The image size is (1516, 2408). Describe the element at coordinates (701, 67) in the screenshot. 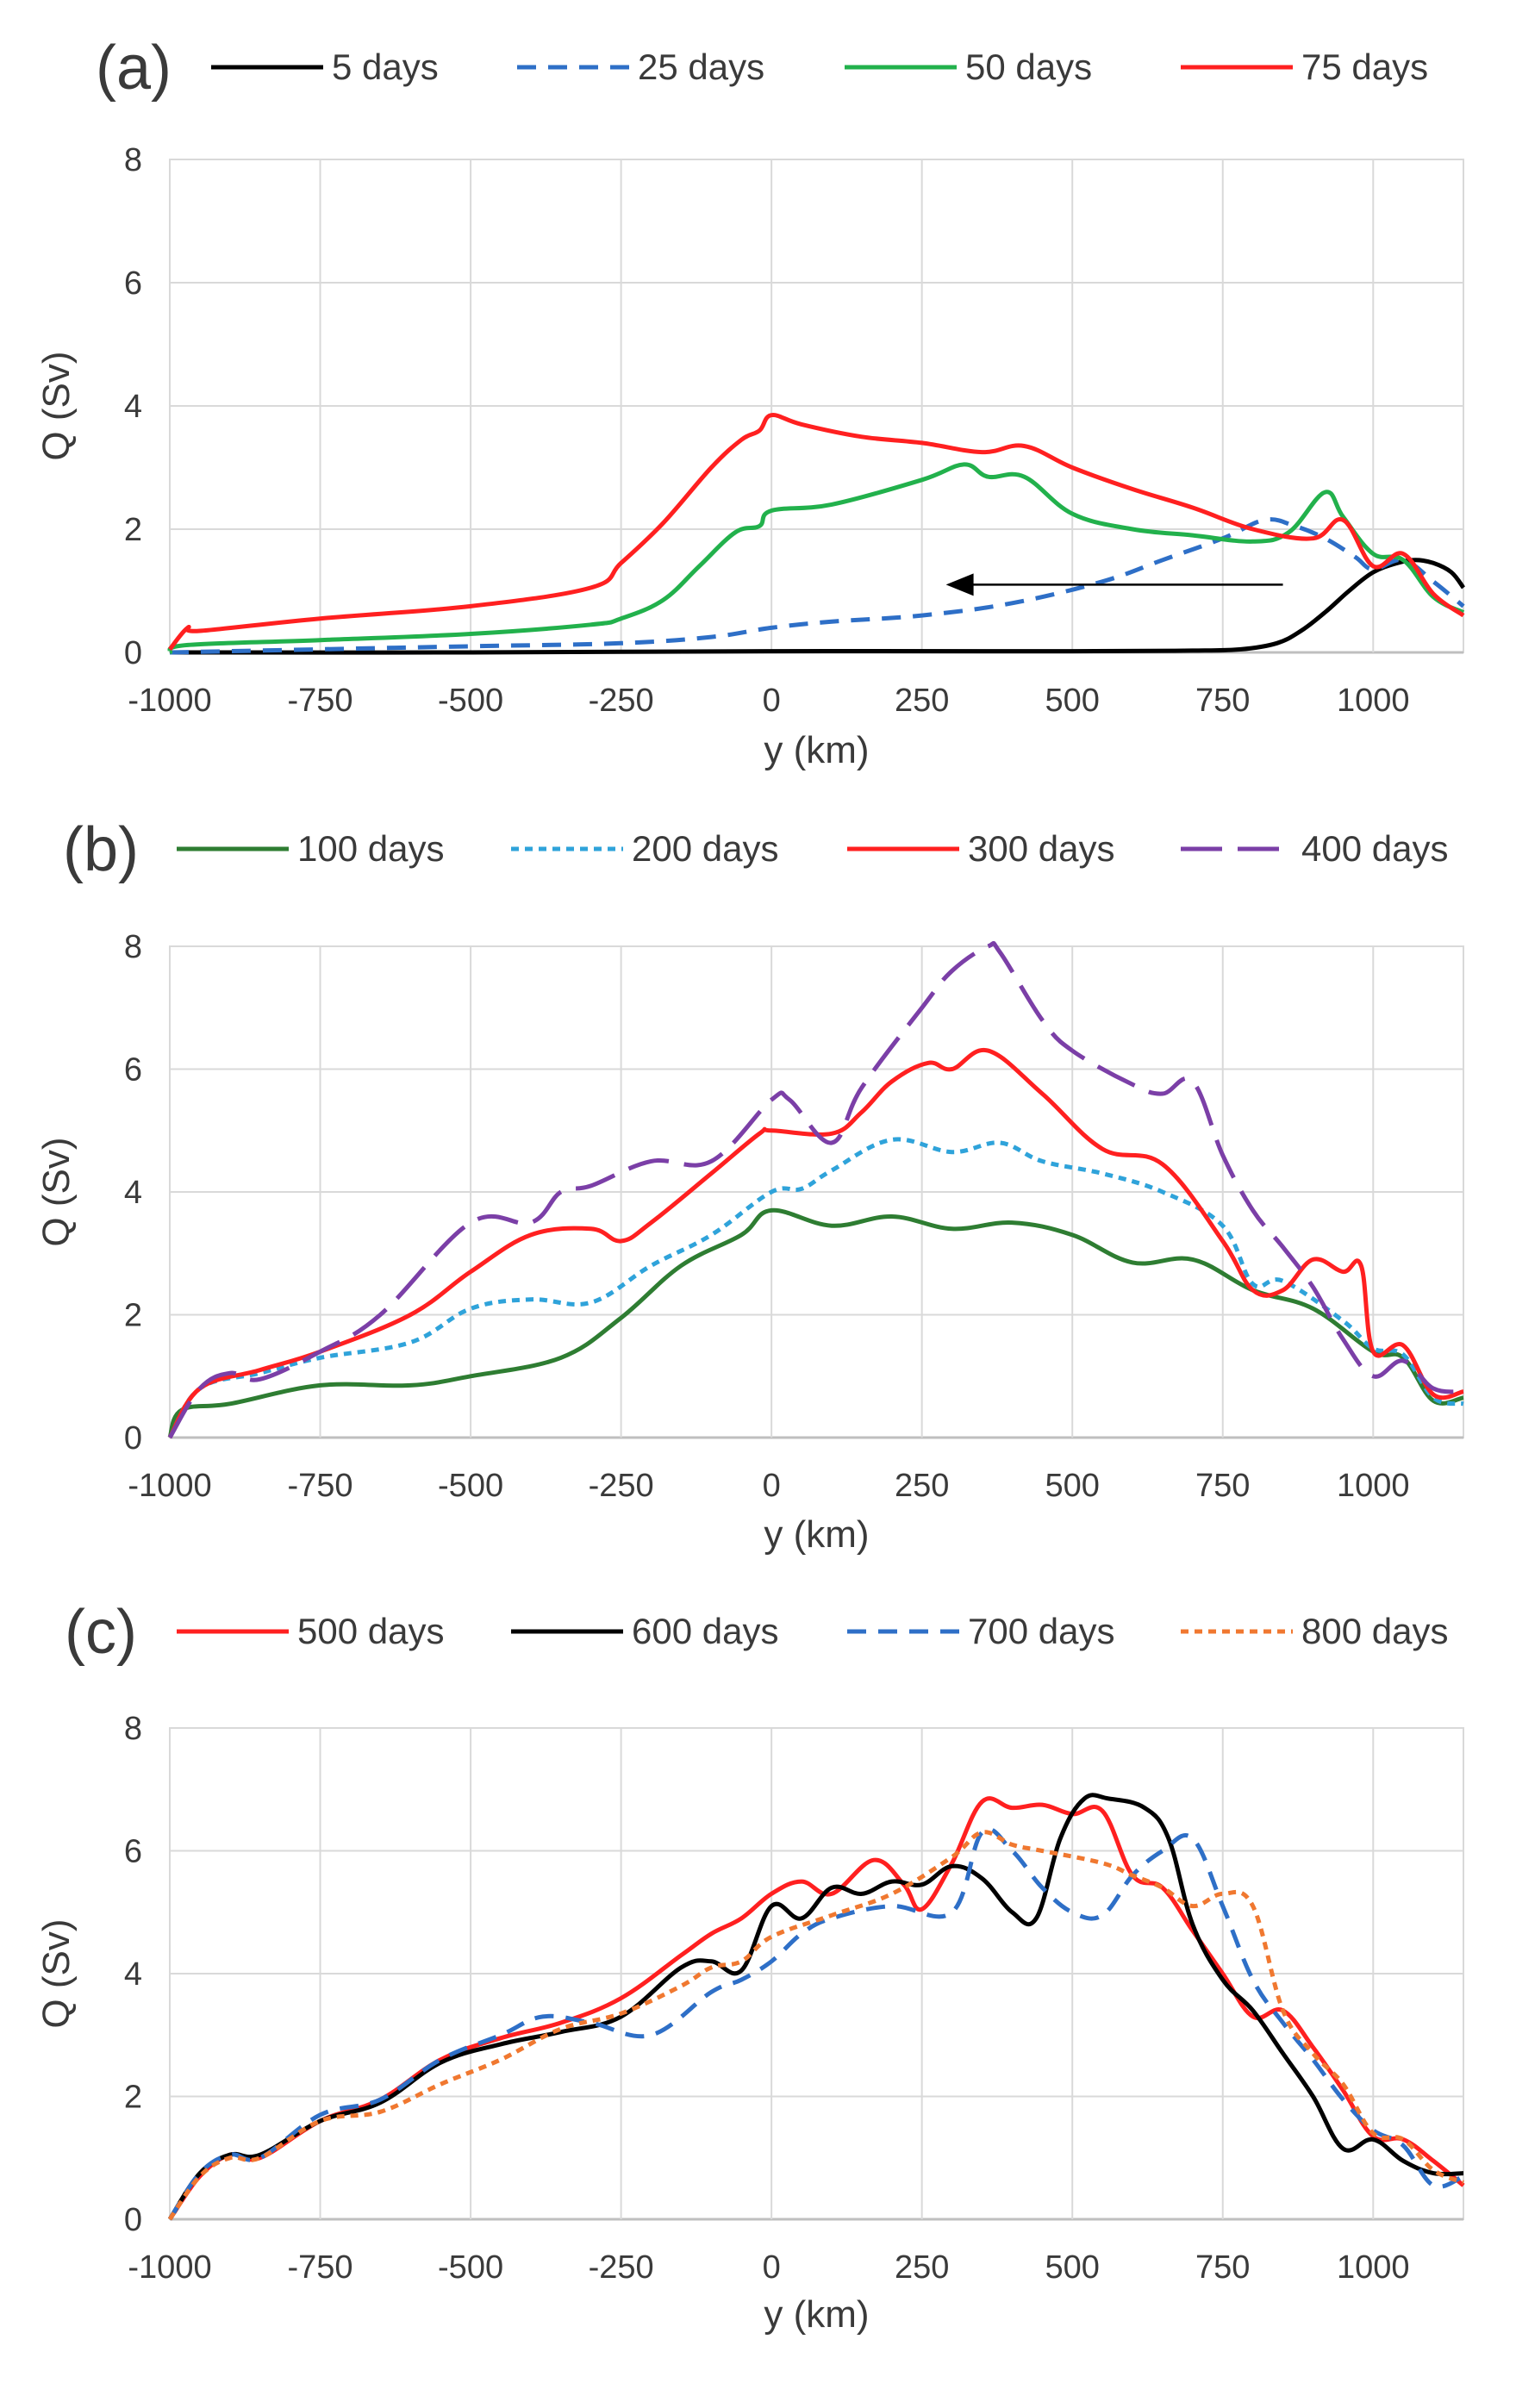

I see `legend-label: 25 days` at that location.